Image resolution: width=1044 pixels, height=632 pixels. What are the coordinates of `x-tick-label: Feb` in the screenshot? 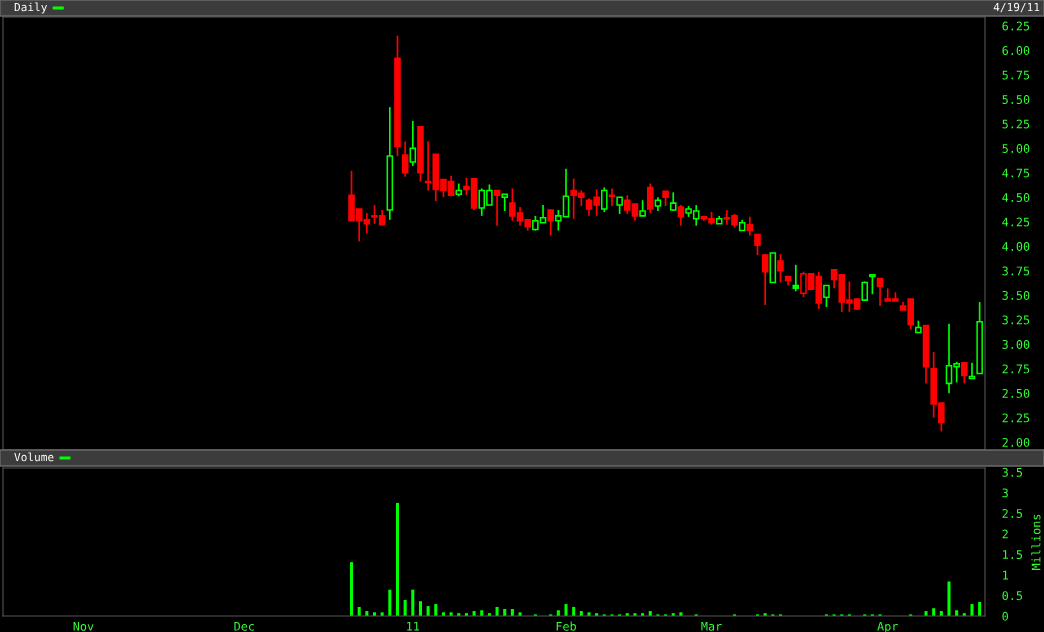 It's located at (566, 626).